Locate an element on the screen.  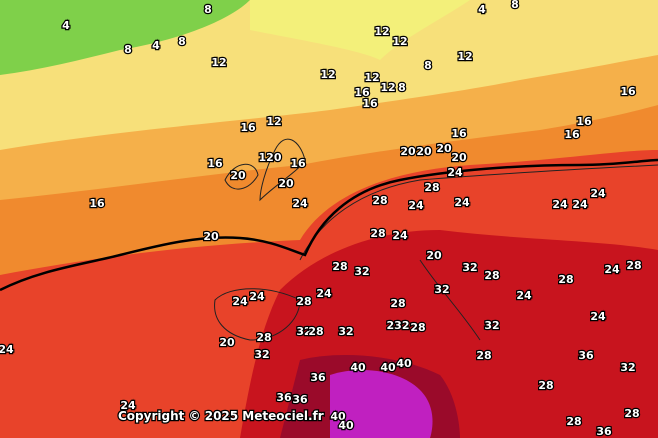
temperature-label: 232 is located at coordinates (398, 325).